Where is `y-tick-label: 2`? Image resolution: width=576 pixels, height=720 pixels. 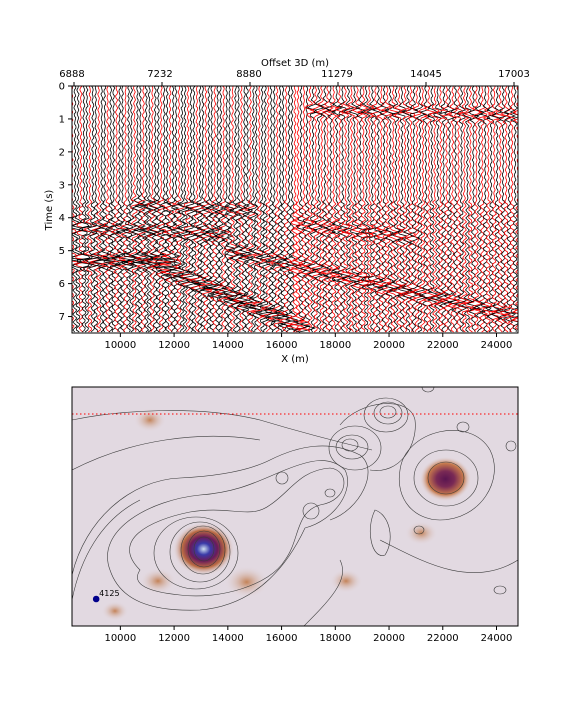 y-tick-label: 2 is located at coordinates (62, 152).